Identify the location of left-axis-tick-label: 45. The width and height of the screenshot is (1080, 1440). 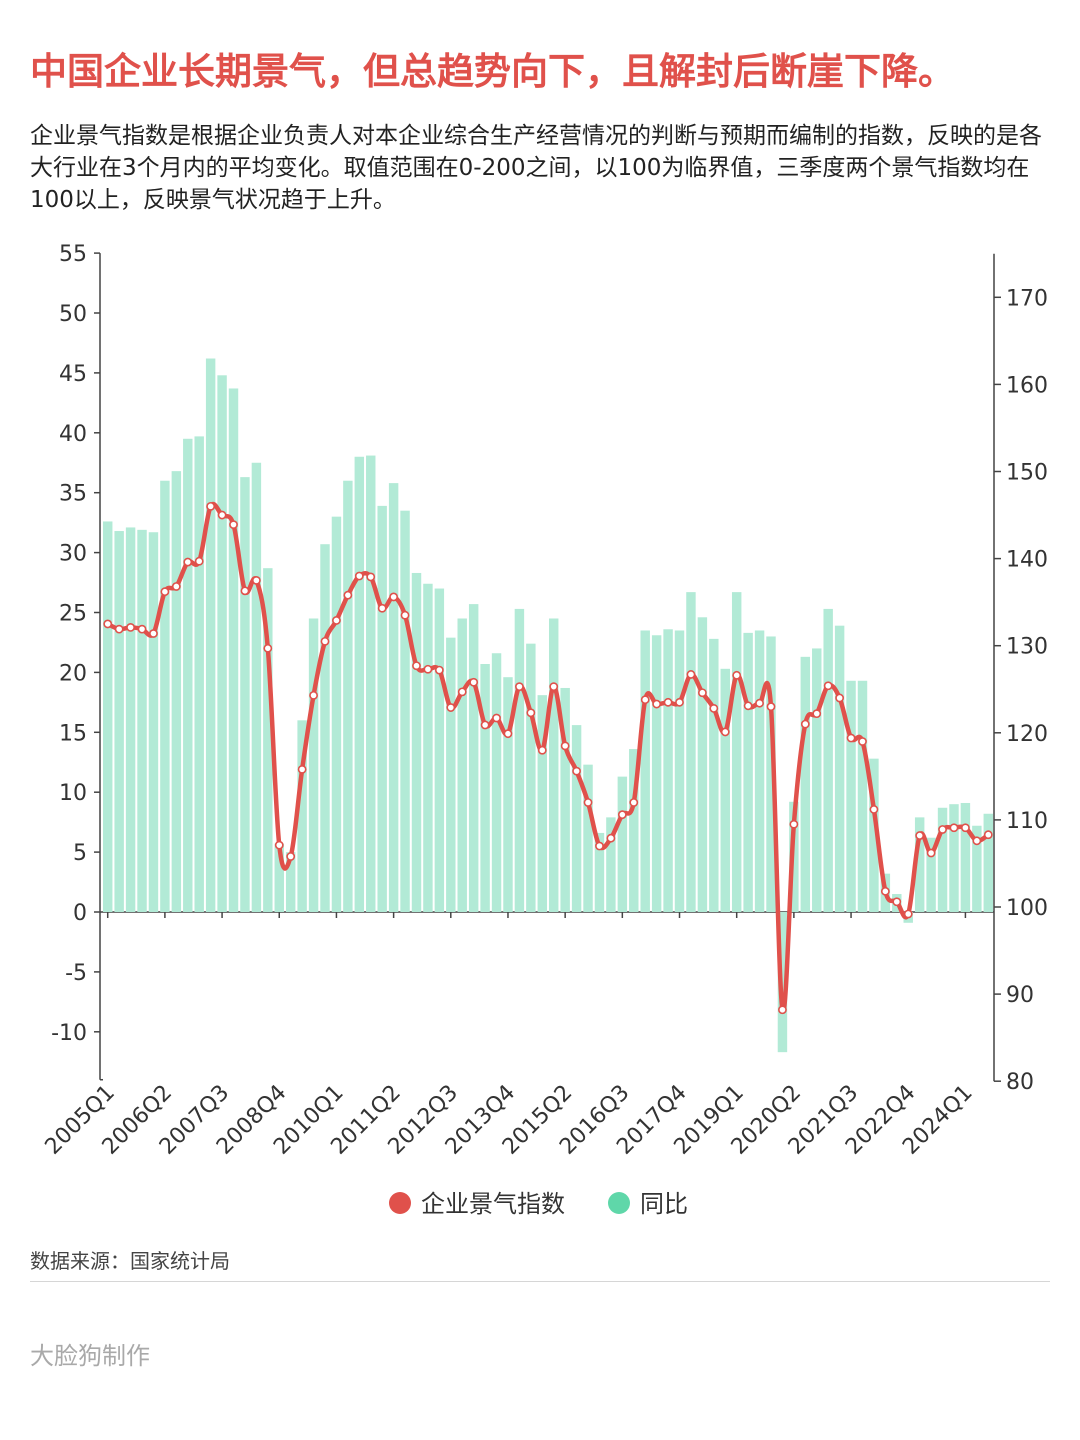
(73, 374).